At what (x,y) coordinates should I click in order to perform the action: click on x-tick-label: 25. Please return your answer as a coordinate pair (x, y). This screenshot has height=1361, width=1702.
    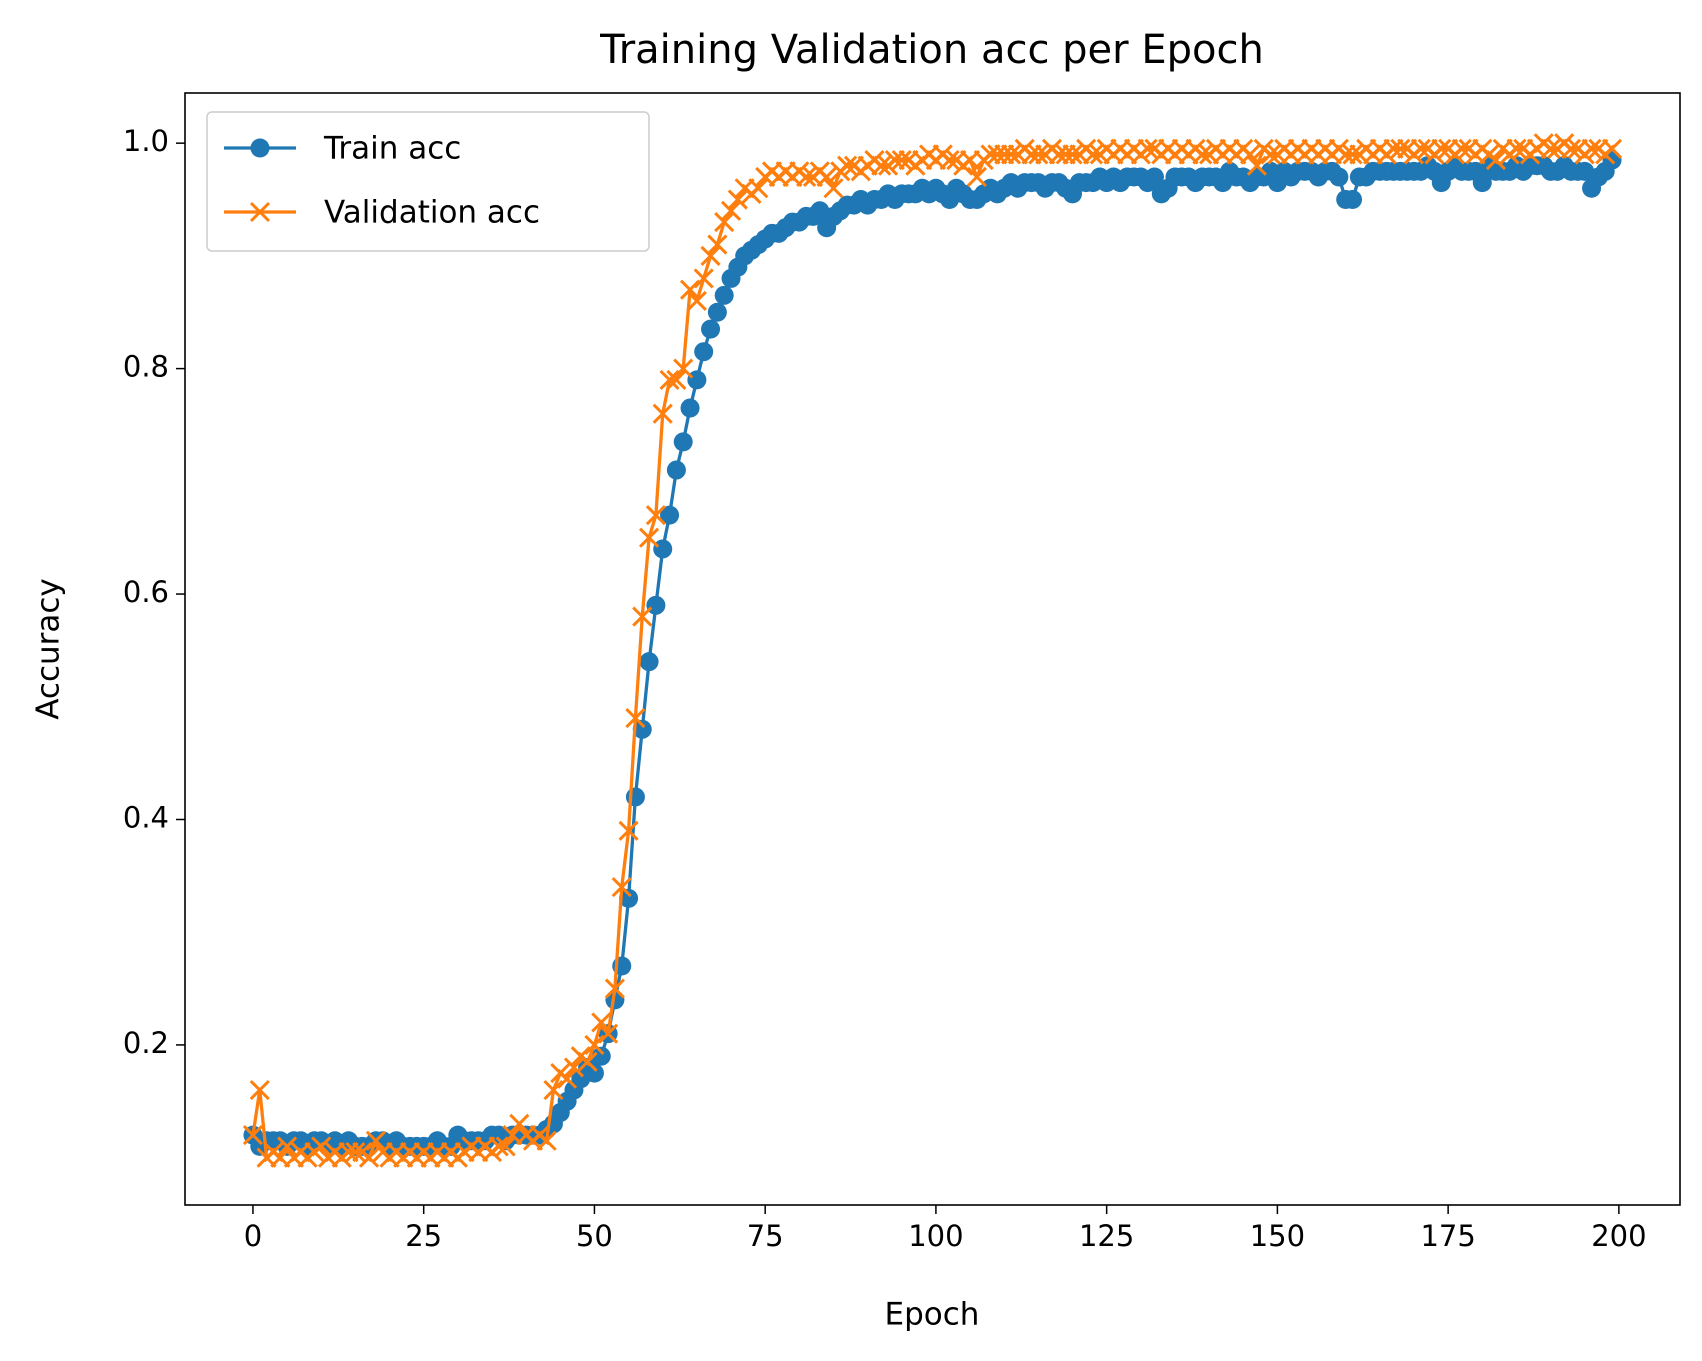
    Looking at the image, I should click on (423, 1236).